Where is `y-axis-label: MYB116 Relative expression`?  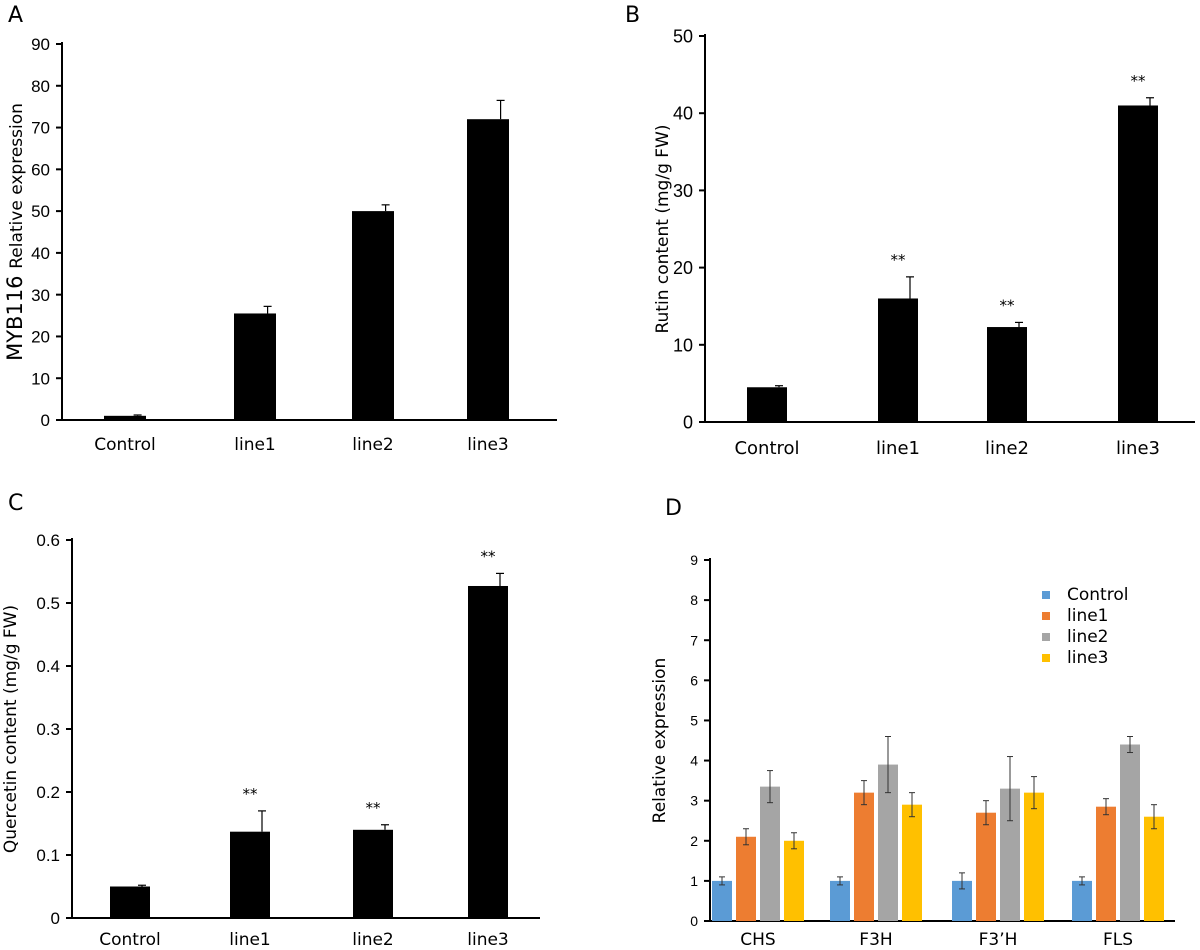
y-axis-label: MYB116 Relative expression is located at coordinates (15, 232).